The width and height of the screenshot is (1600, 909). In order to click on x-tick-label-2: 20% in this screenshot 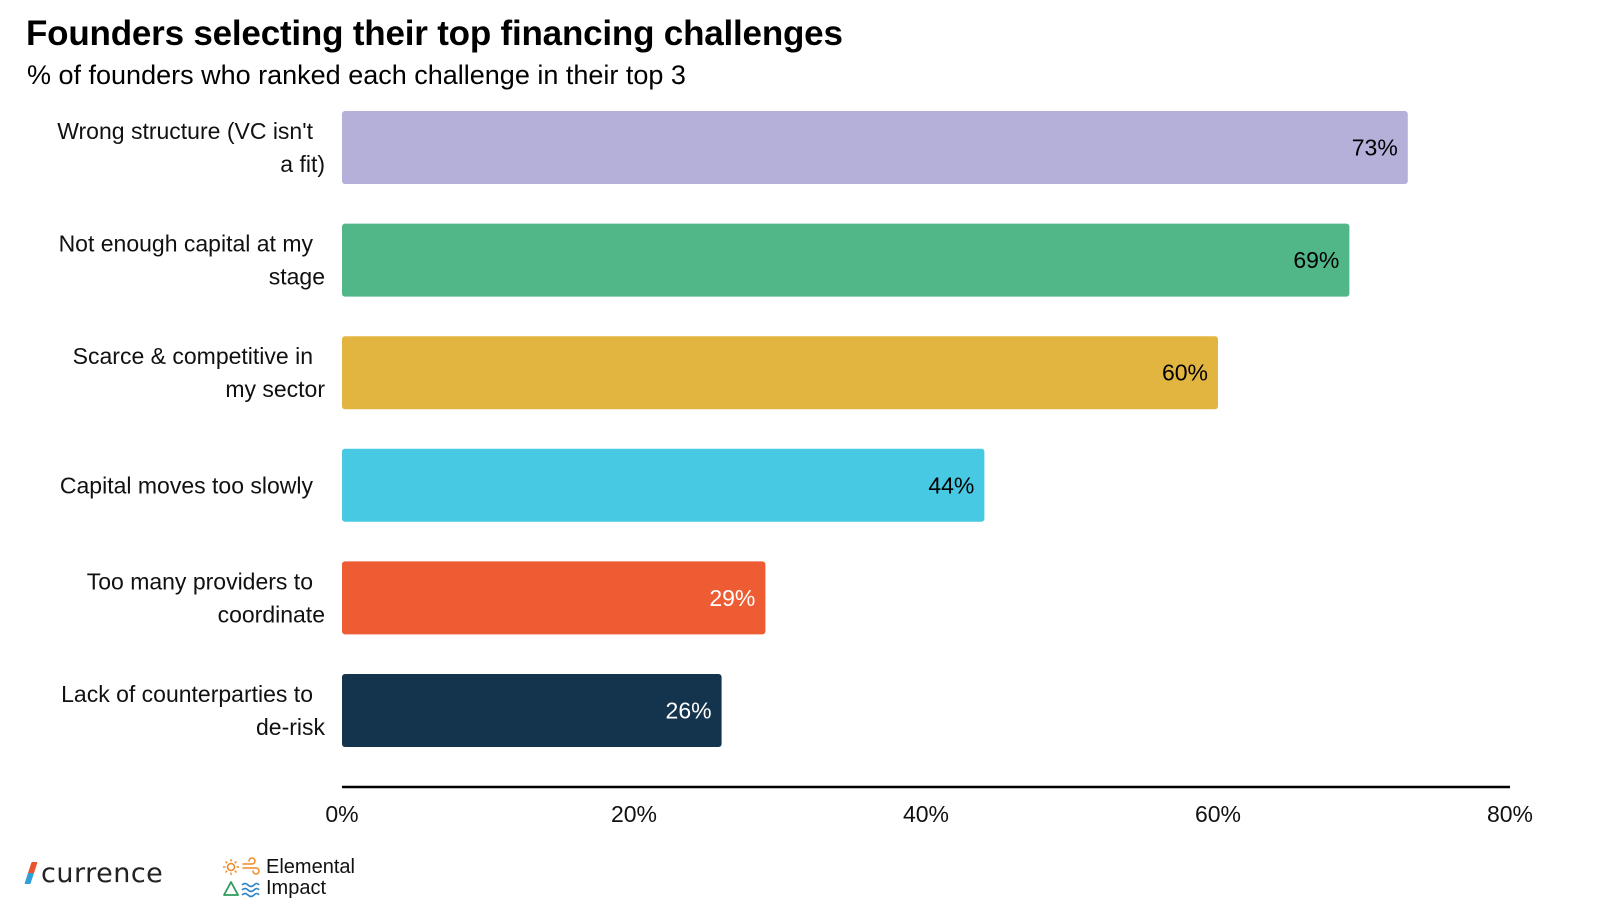, I will do `click(634, 814)`.